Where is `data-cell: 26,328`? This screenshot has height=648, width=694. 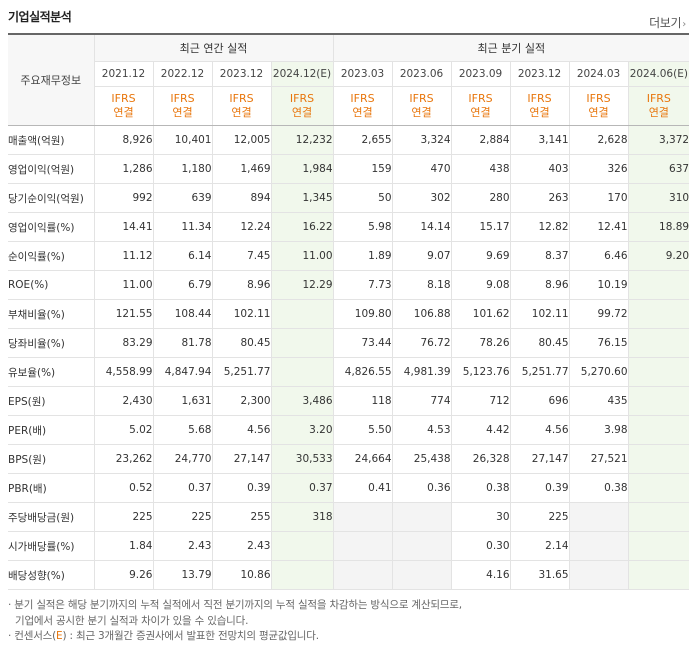 data-cell: 26,328 is located at coordinates (480, 459).